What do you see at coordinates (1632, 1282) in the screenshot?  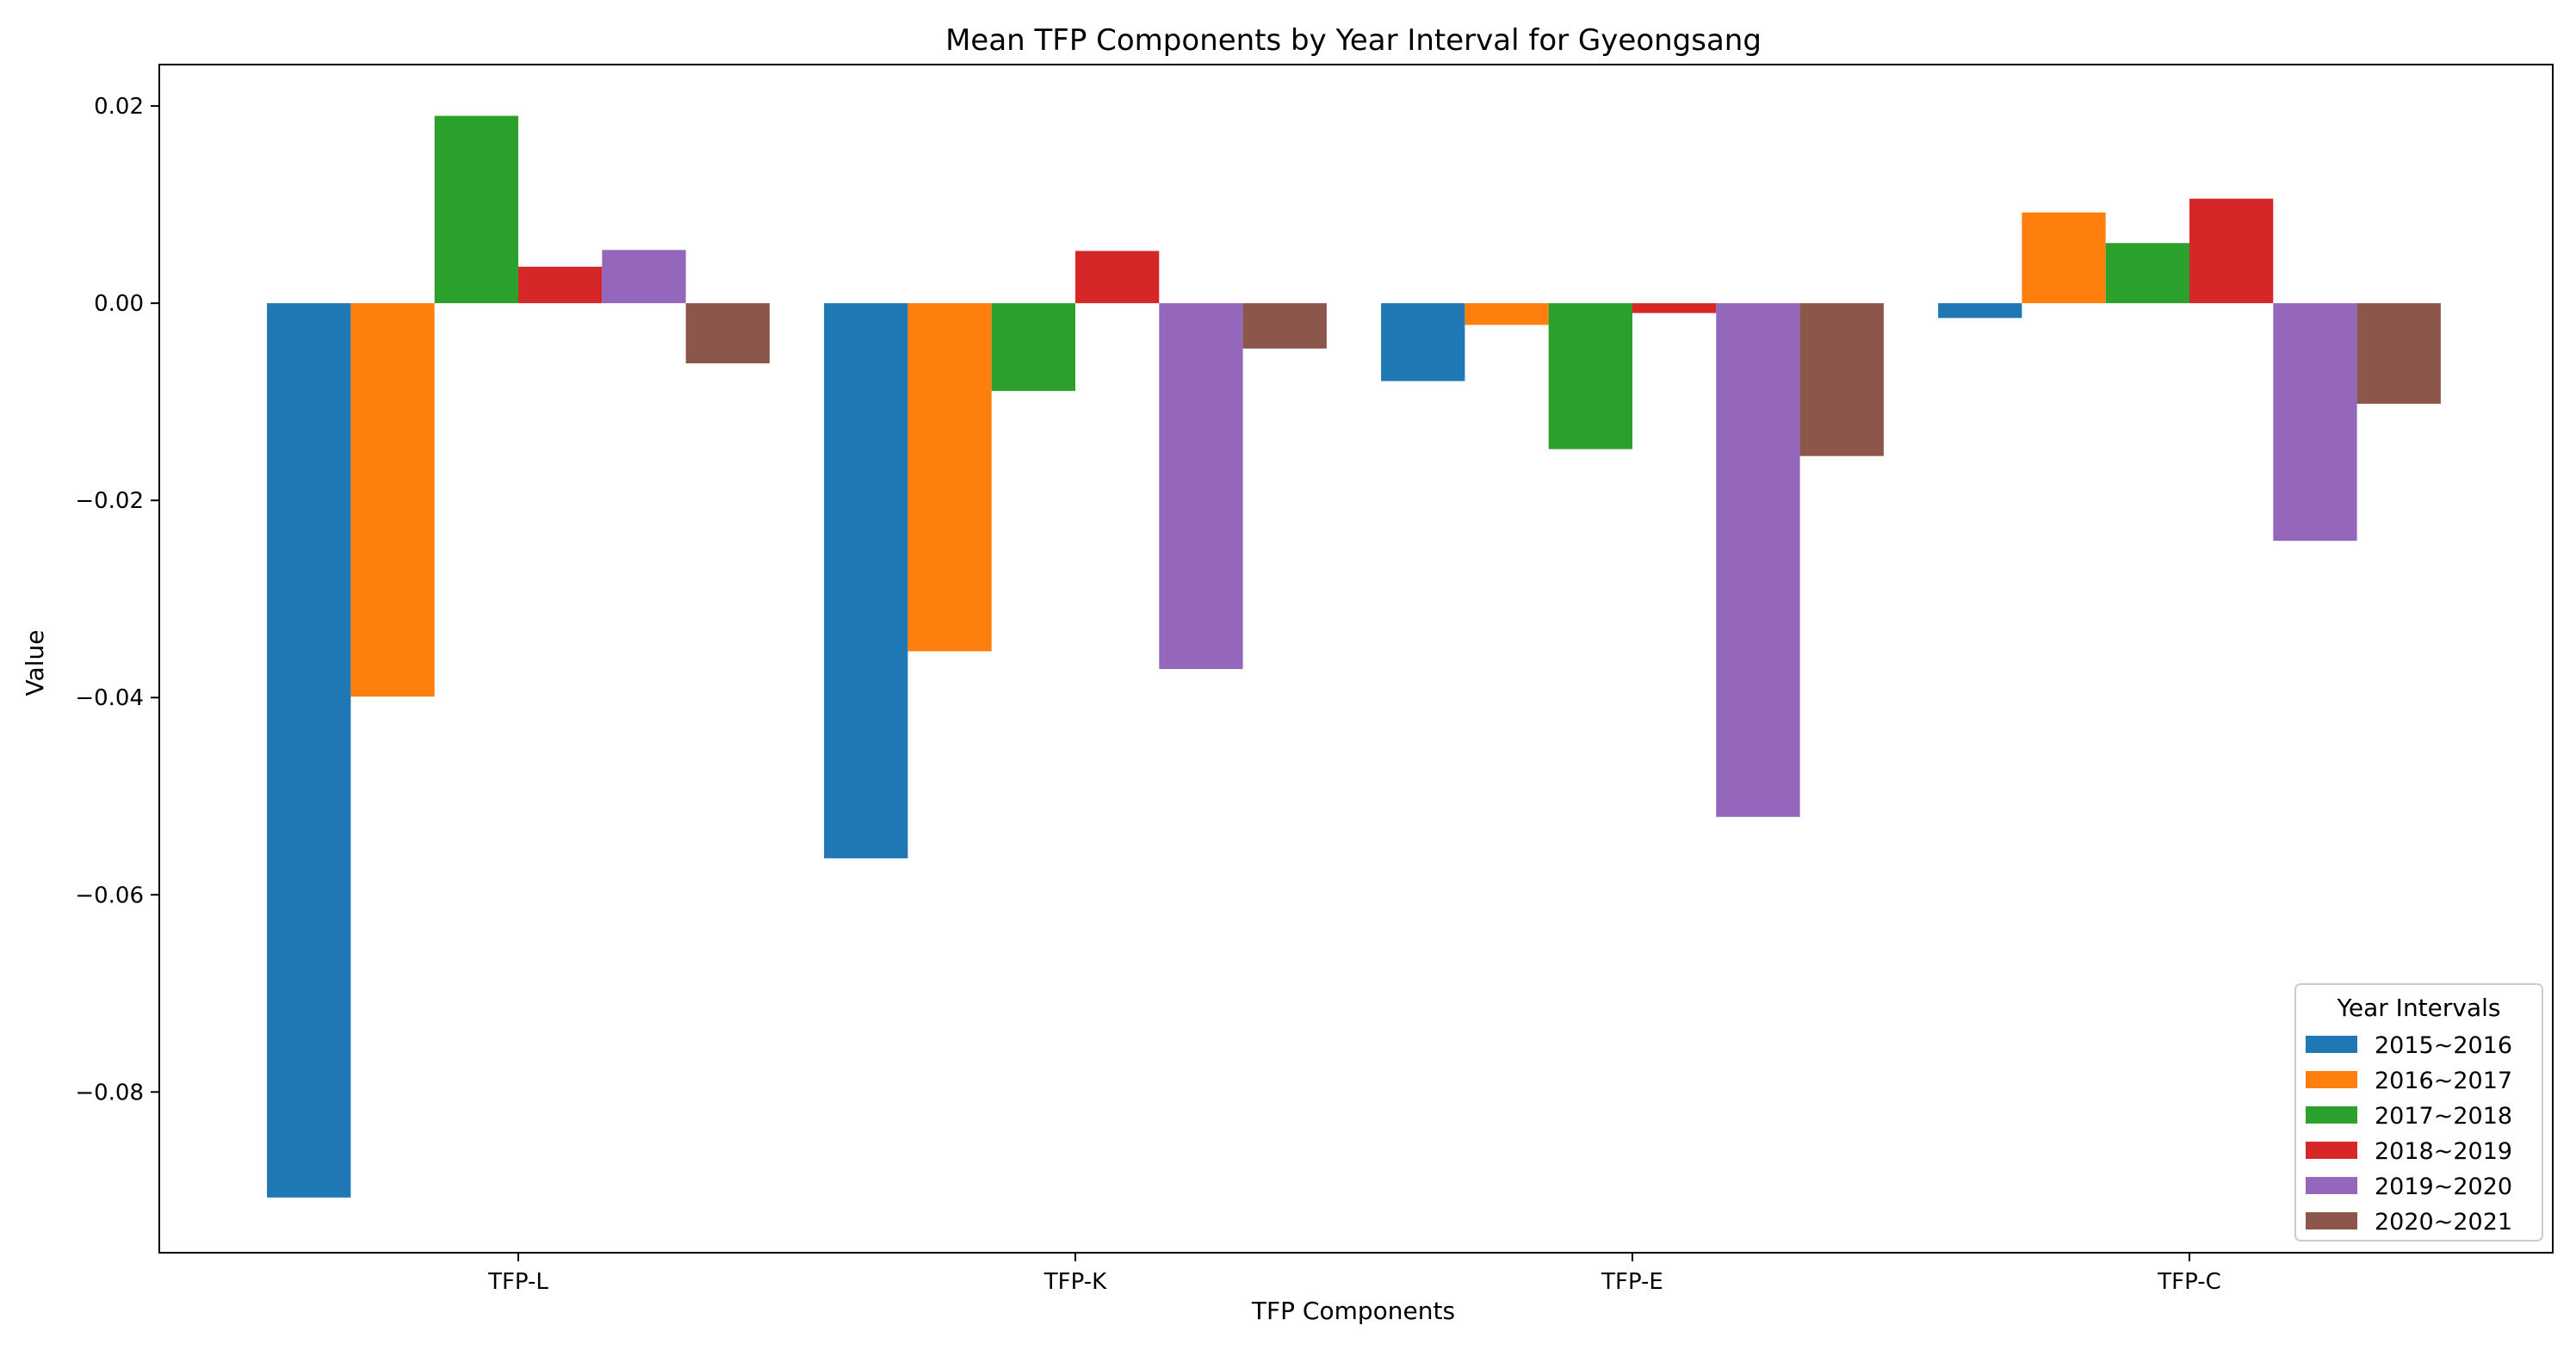 I see `x-tick-label: TFP-E` at bounding box center [1632, 1282].